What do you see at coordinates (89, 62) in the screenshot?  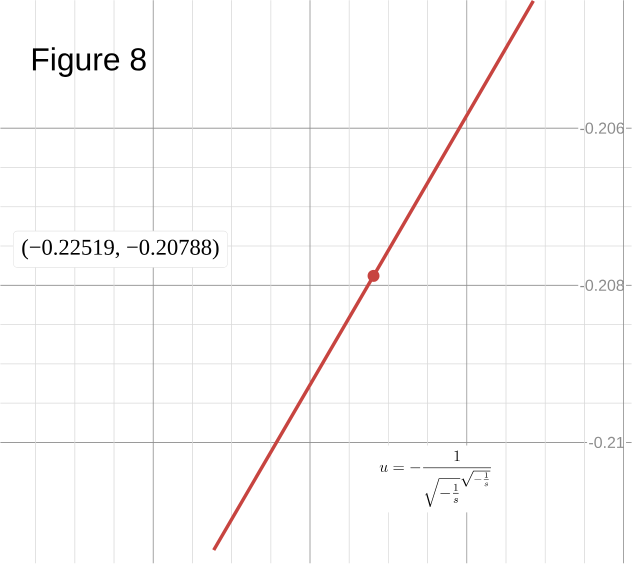 I see `text: Figure 8` at bounding box center [89, 62].